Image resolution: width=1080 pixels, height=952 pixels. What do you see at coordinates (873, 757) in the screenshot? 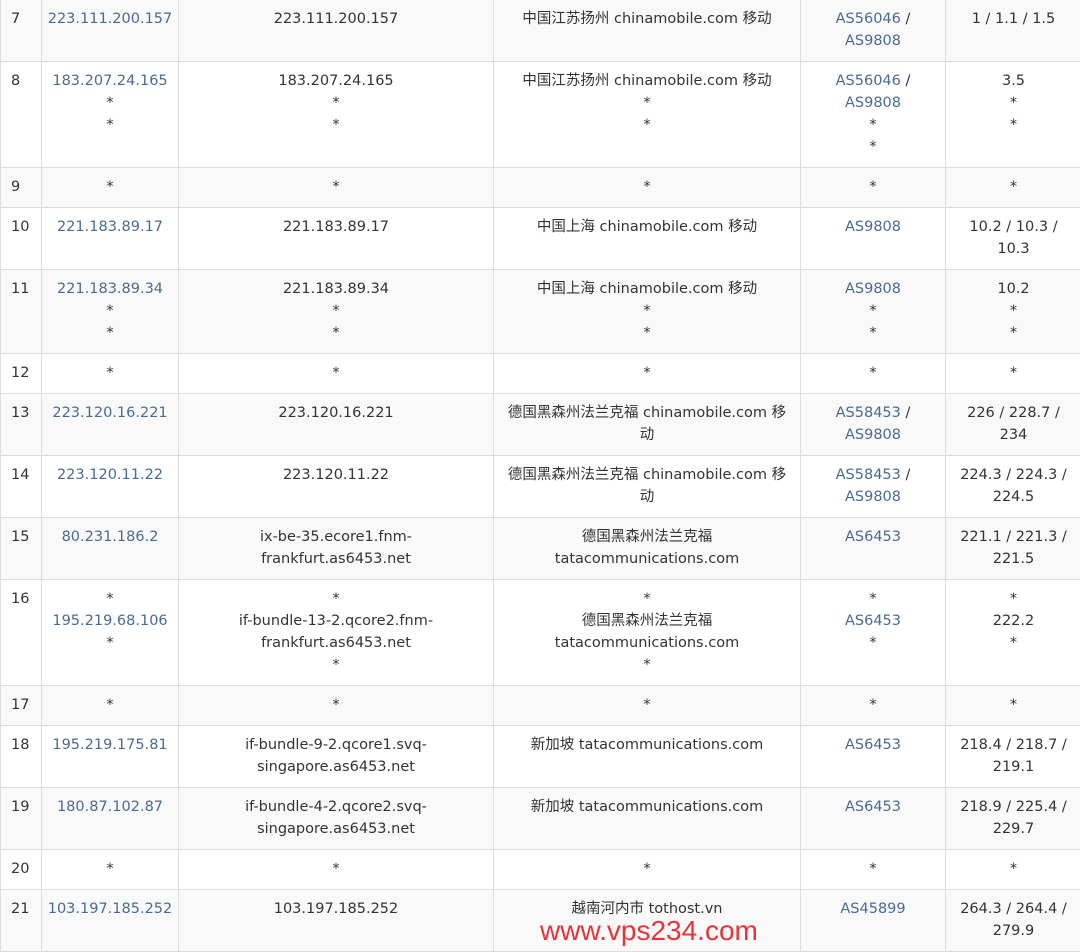
I see `asn-cell: AS6453` at bounding box center [873, 757].